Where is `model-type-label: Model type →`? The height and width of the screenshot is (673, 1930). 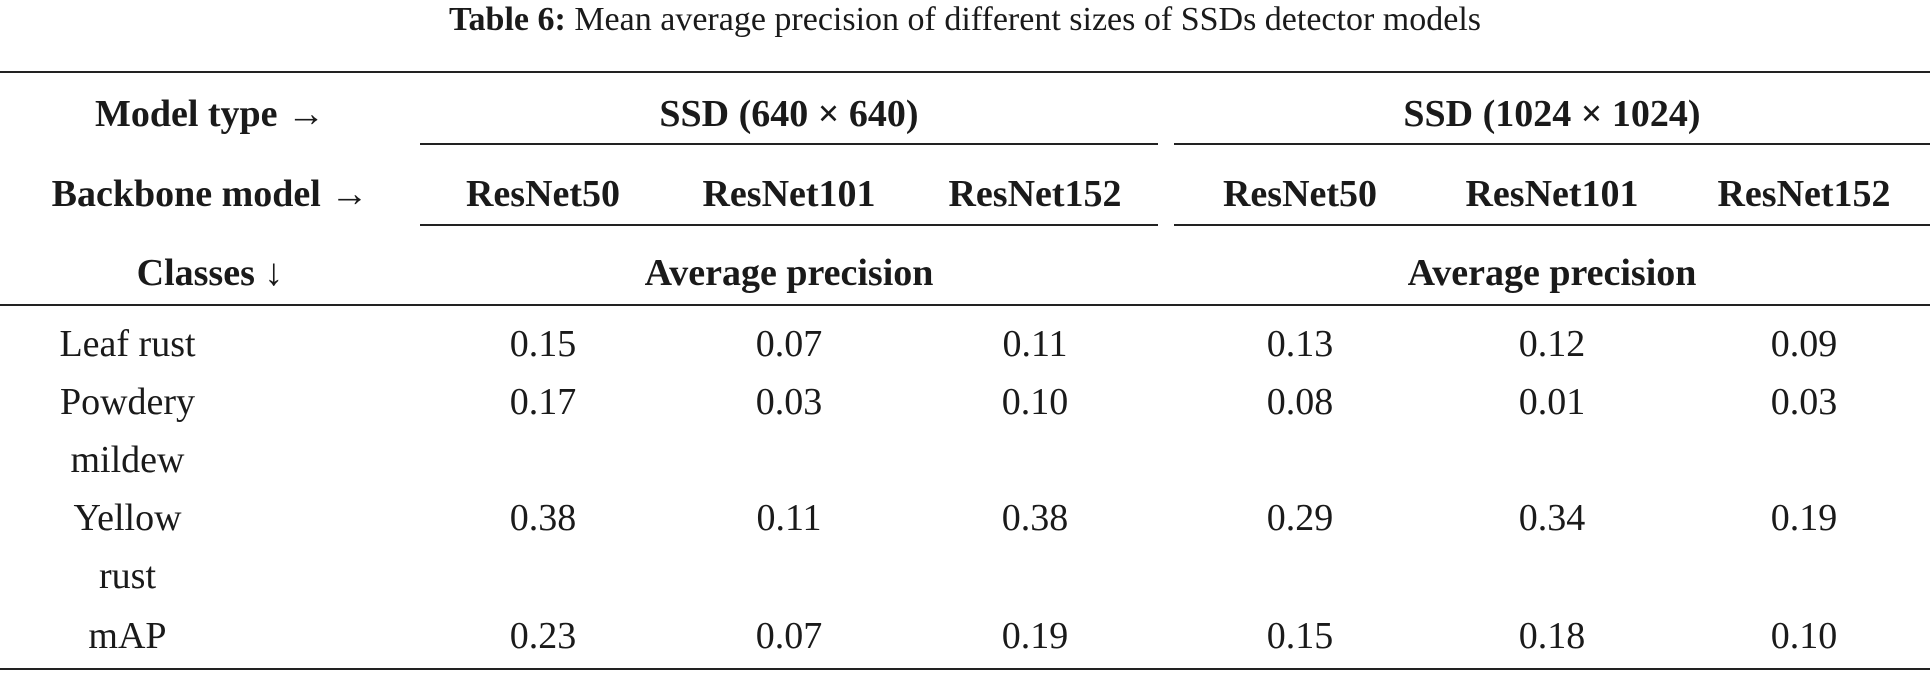
model-type-label: Model type → is located at coordinates (210, 114).